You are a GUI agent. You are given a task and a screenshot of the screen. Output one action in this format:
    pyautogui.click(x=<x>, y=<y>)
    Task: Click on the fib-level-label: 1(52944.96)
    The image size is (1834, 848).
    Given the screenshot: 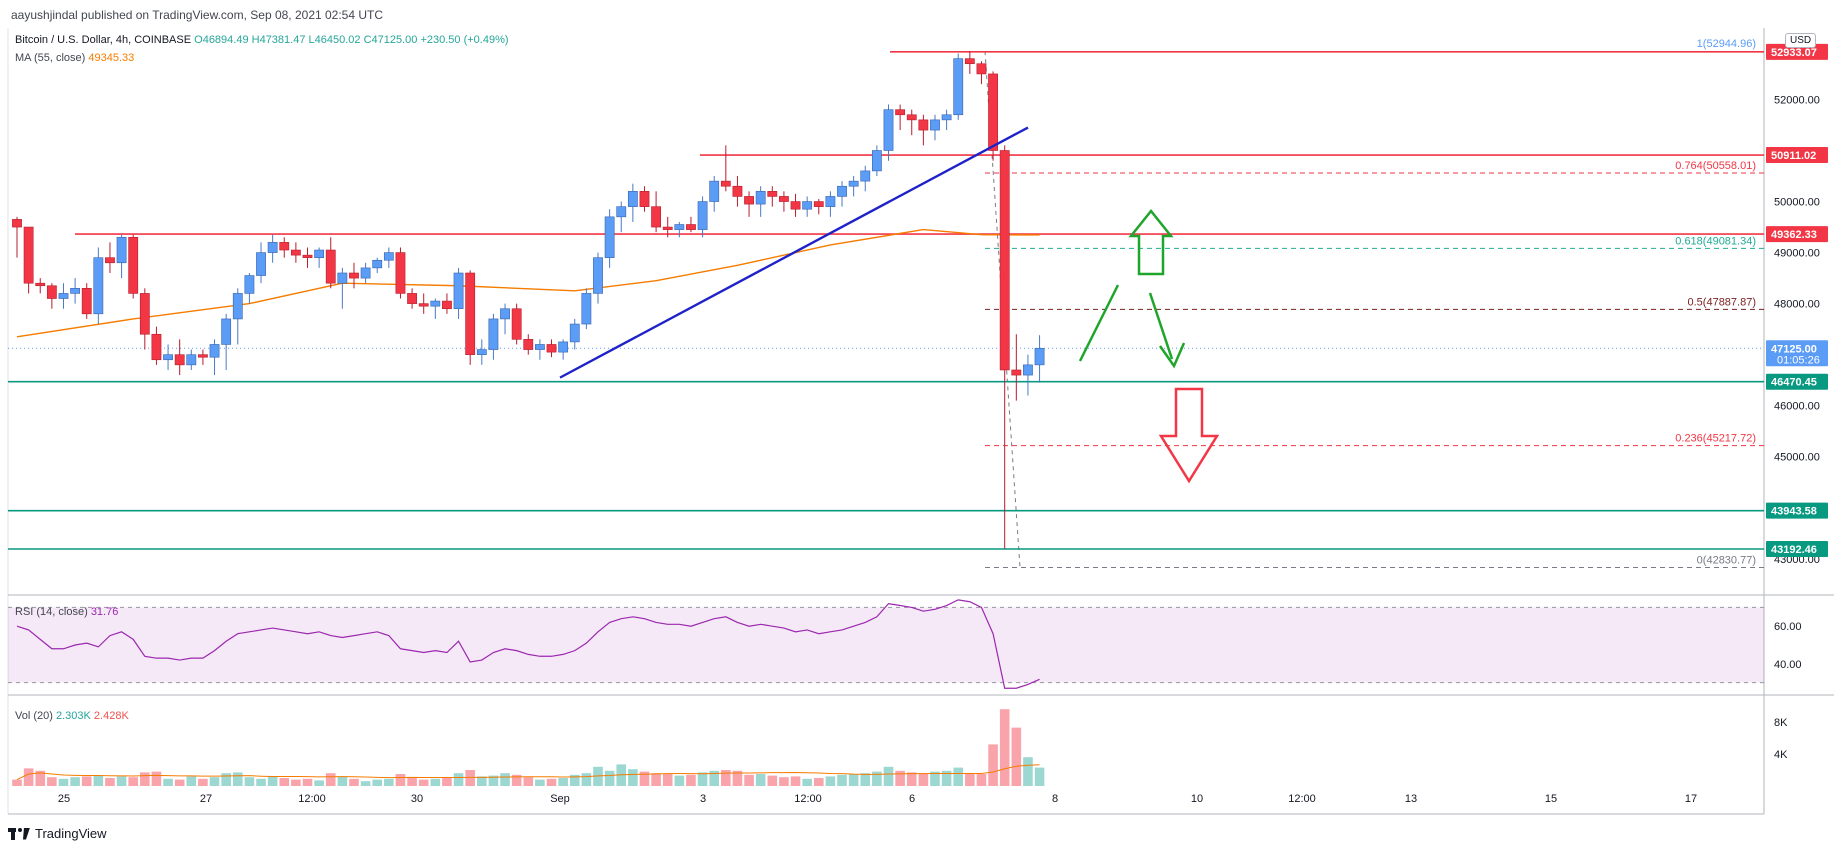 What is the action you would take?
    pyautogui.click(x=1726, y=44)
    